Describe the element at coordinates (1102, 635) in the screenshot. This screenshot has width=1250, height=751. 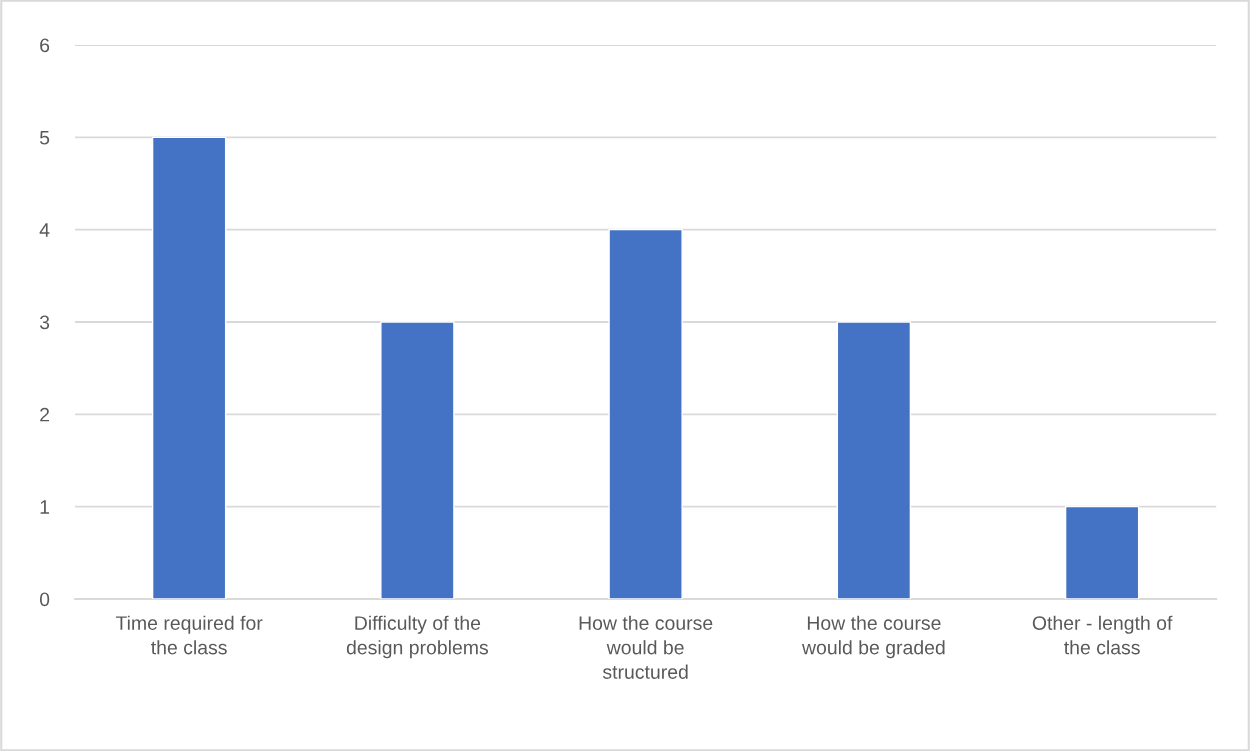
I see `x-tick-label: Other - length of the class` at that location.